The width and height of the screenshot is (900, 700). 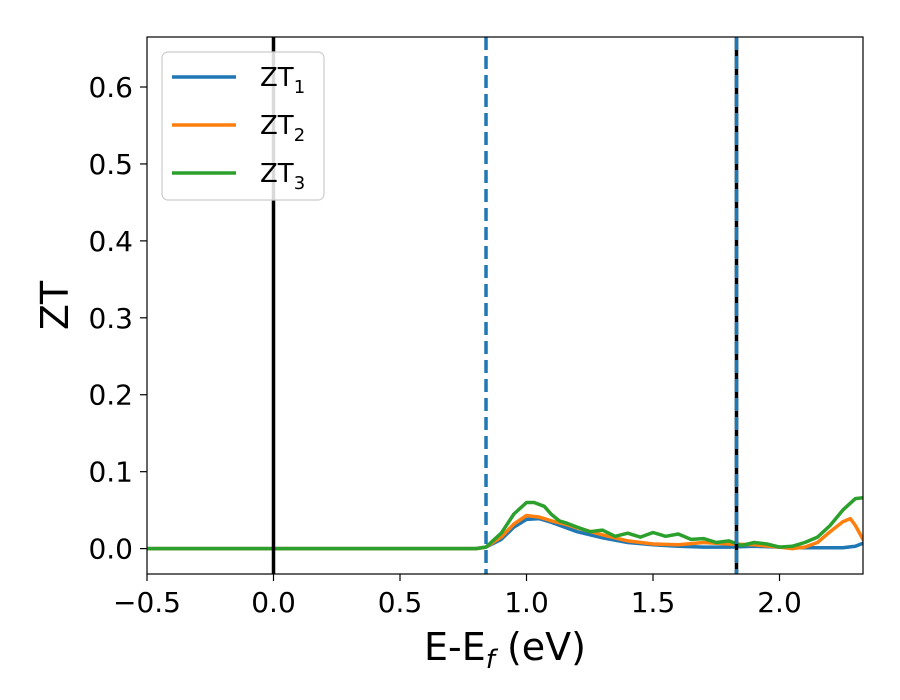 What do you see at coordinates (455, 647) in the screenshot?
I see `x-axis-title-main: E-E` at bounding box center [455, 647].